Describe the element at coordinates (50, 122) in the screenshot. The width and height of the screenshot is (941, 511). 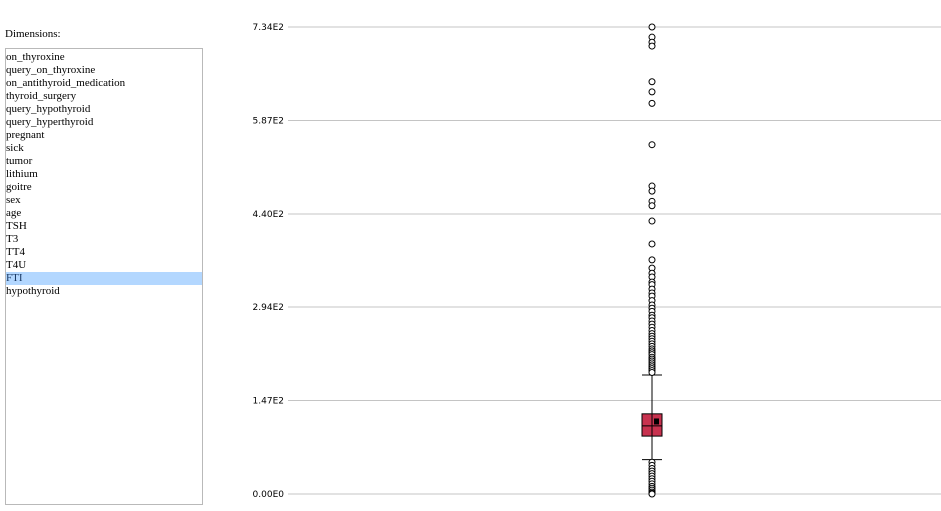
I see `dimension-item-query-hyperthyroid: query_hyperthyroid` at that location.